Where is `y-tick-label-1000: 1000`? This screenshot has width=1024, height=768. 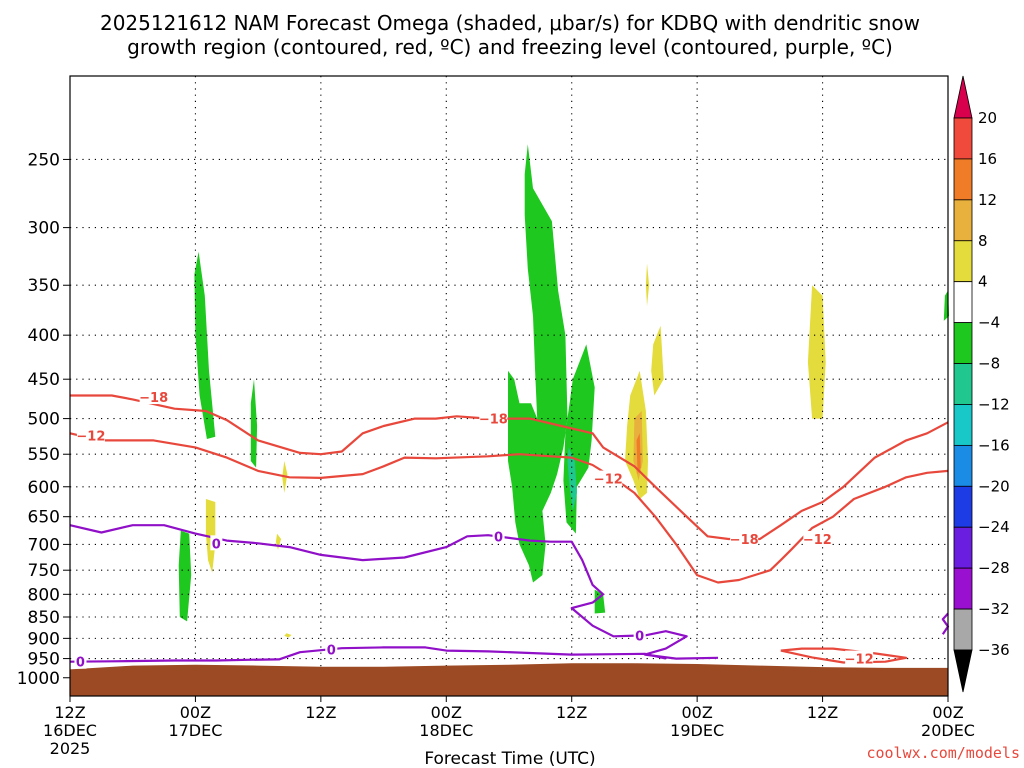
y-tick-label-1000: 1000 is located at coordinates (38, 679).